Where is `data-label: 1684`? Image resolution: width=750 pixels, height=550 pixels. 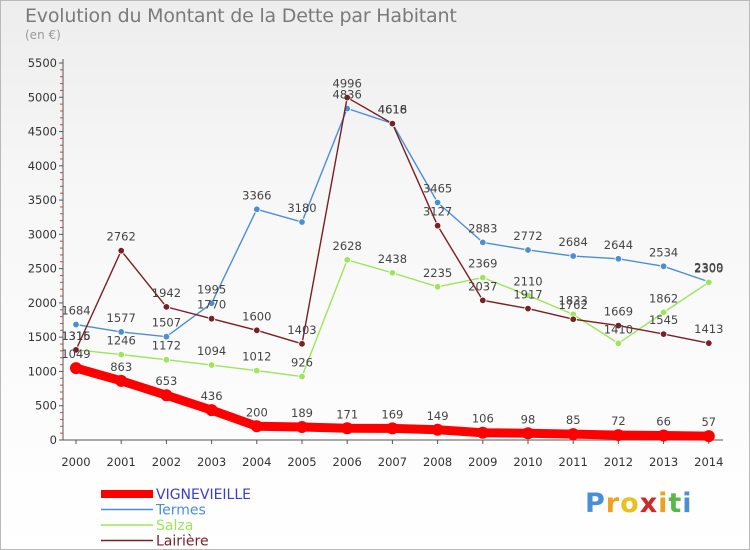
data-label: 1684 is located at coordinates (75, 311).